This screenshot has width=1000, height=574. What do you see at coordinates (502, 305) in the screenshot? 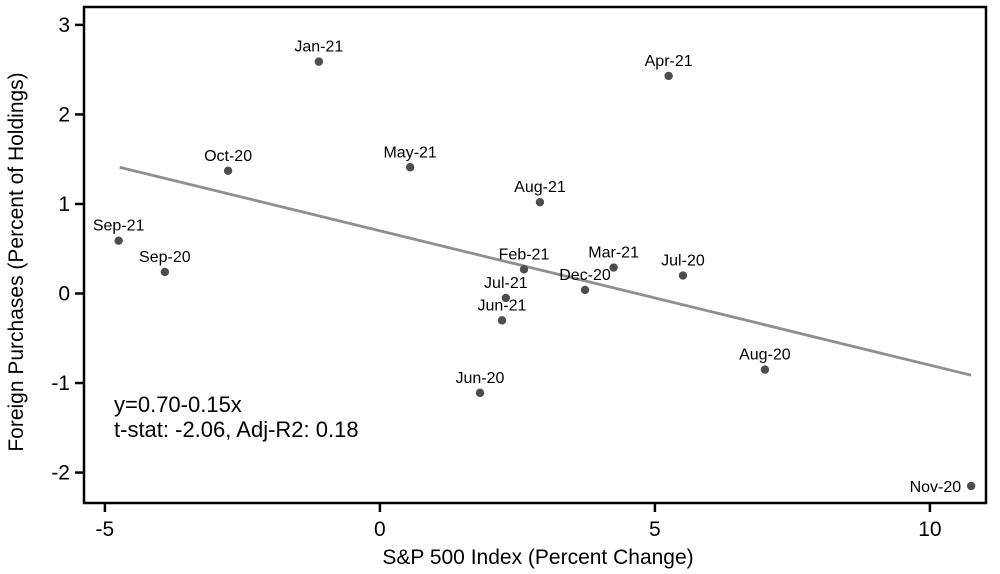
I see `data-point-label: Jun-21` at bounding box center [502, 305].